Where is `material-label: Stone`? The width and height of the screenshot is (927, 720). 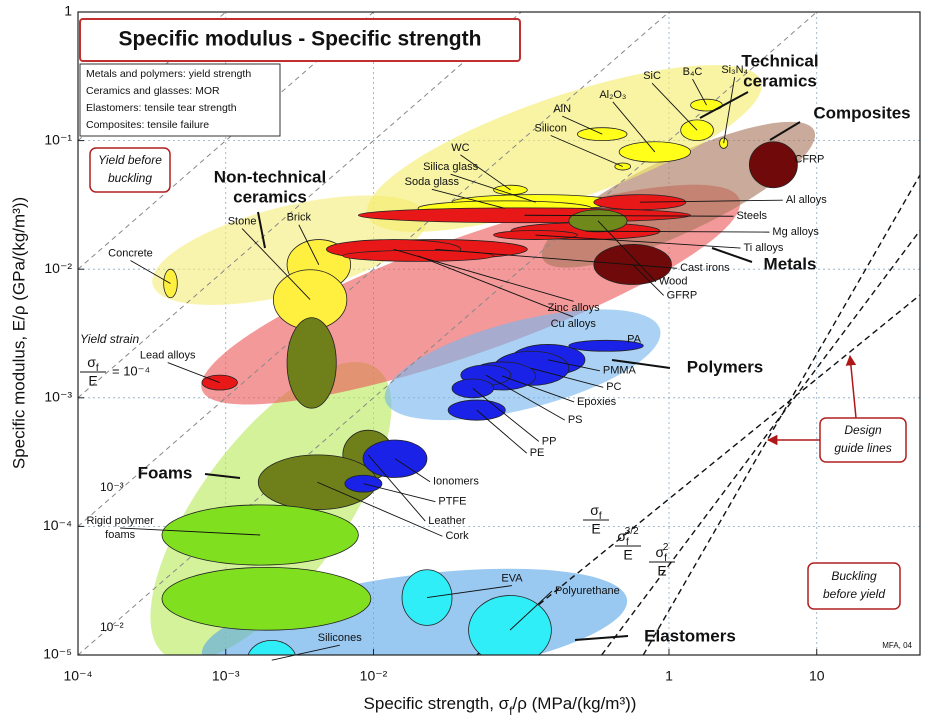 material-label: Stone is located at coordinates (242, 222).